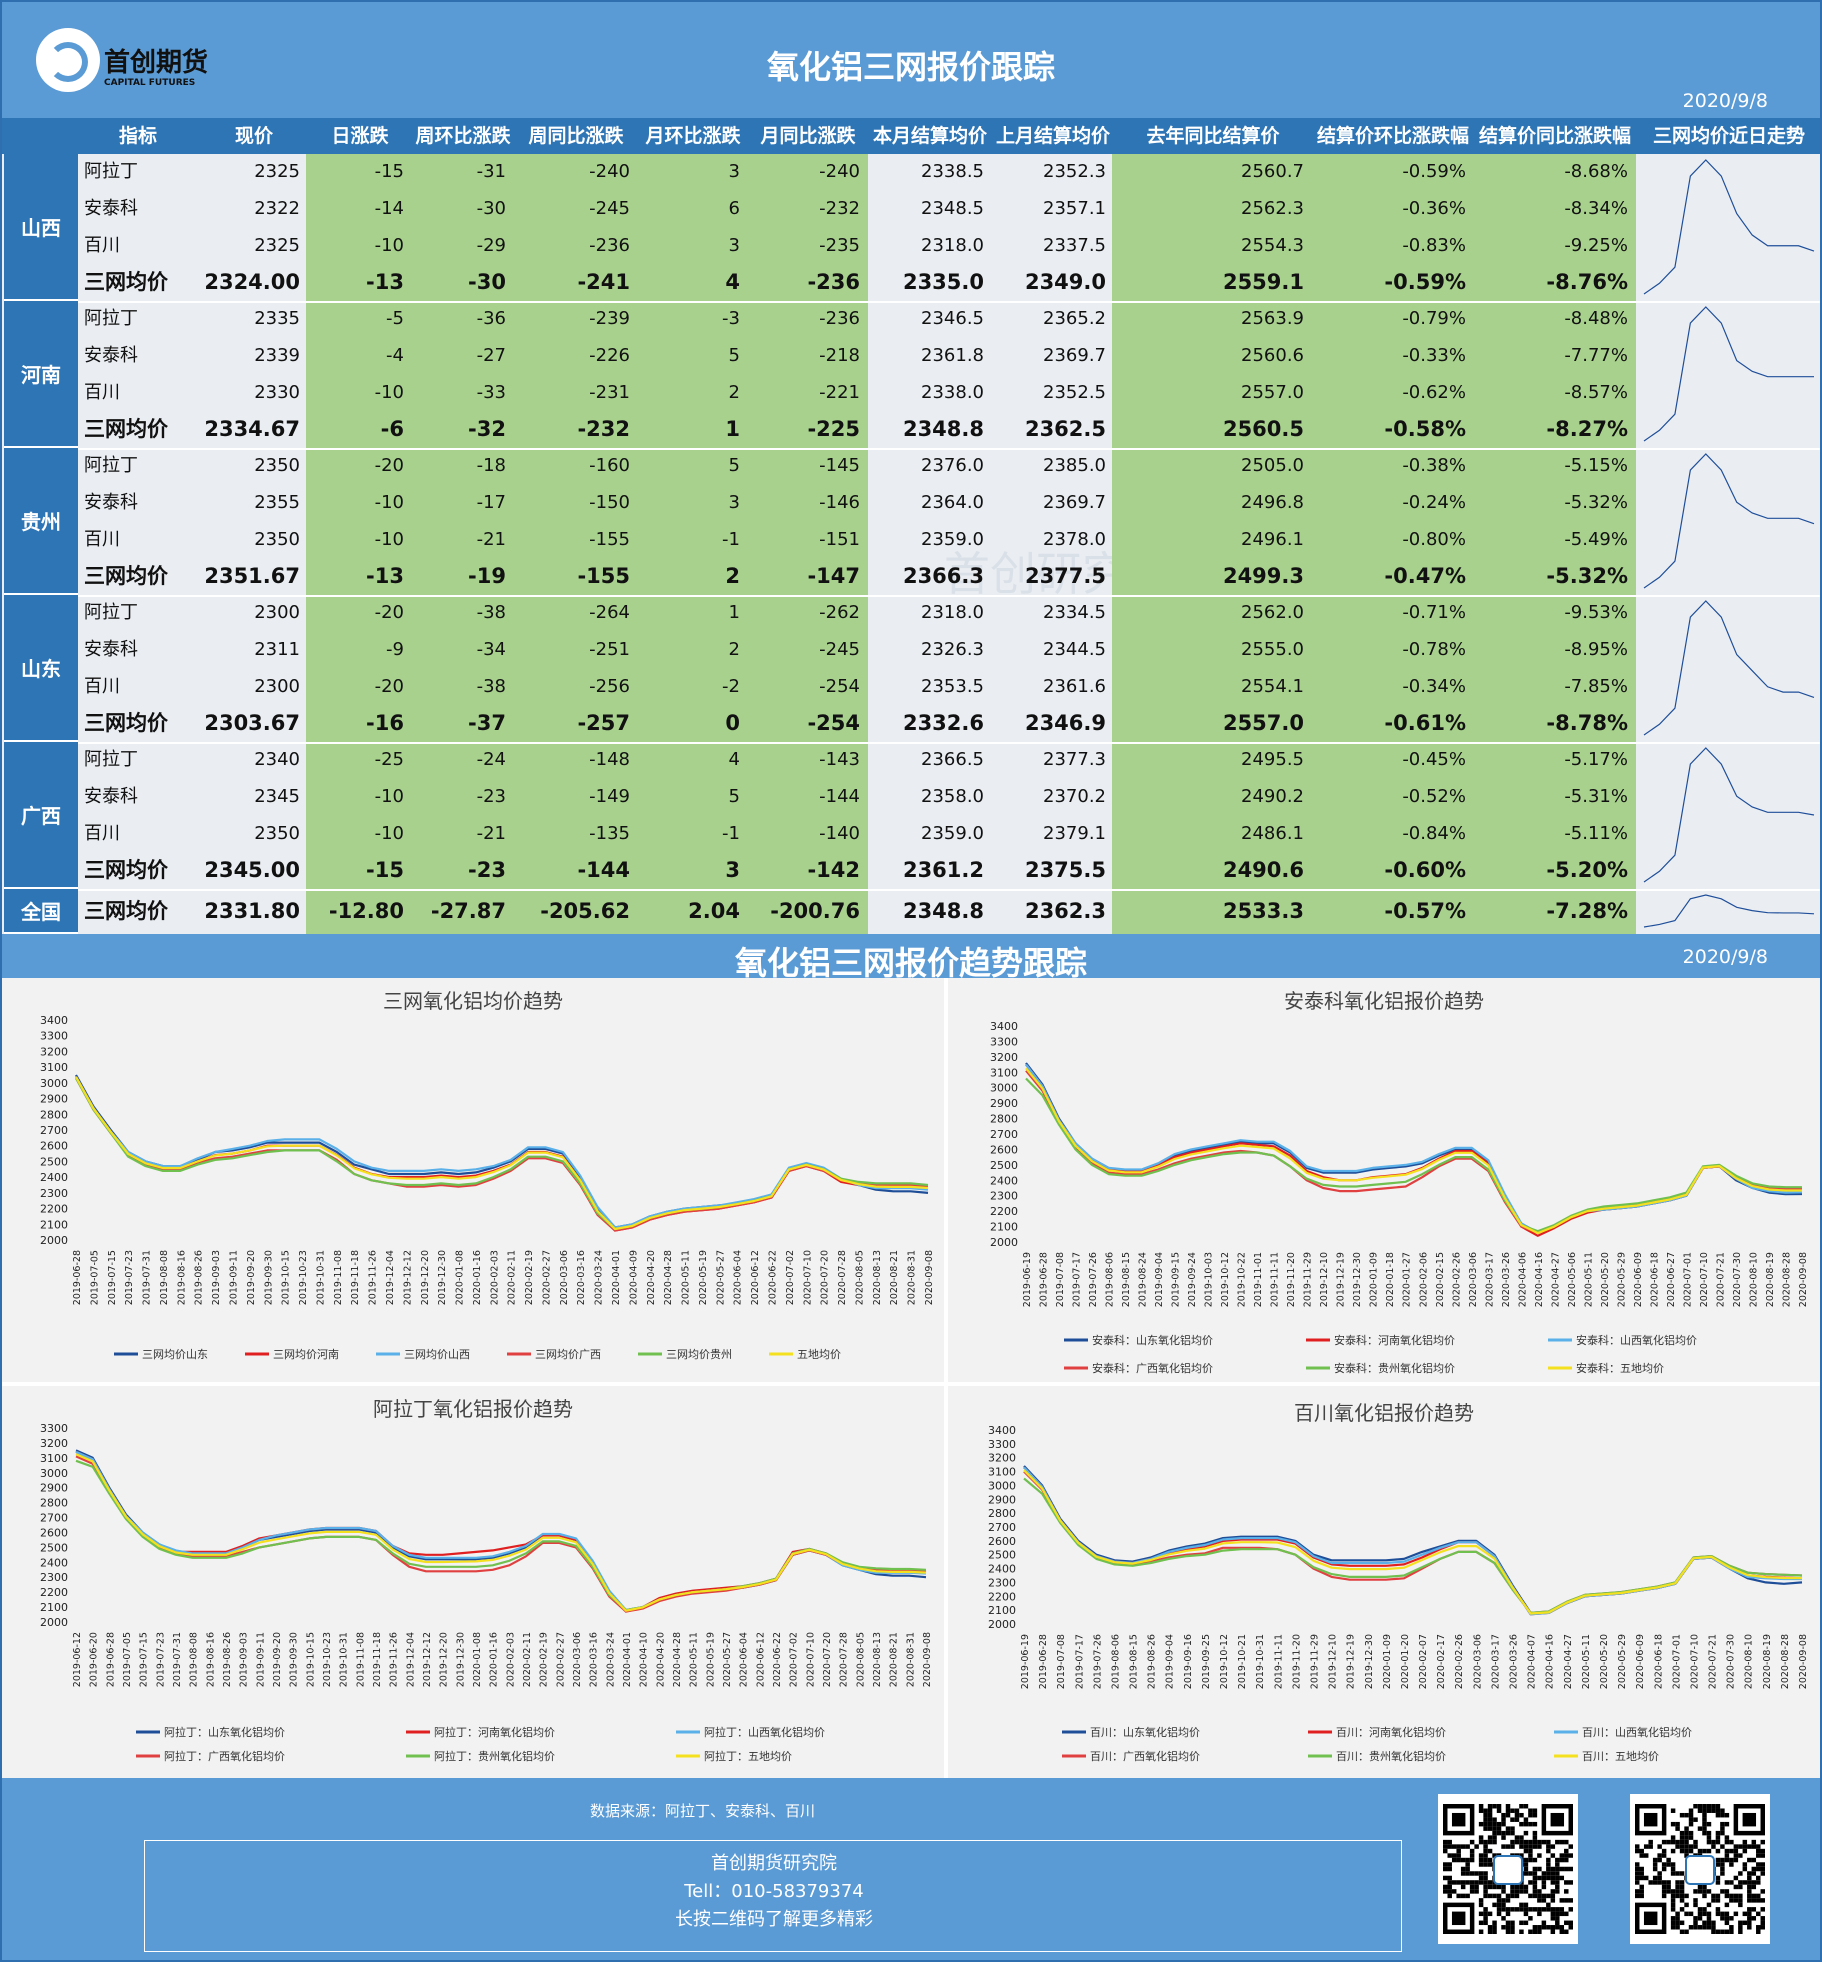 Image resolution: width=1822 pixels, height=1962 pixels. Describe the element at coordinates (1027, 1279) in the screenshot. I see `x-tick-label: 2019-06-19` at that location.